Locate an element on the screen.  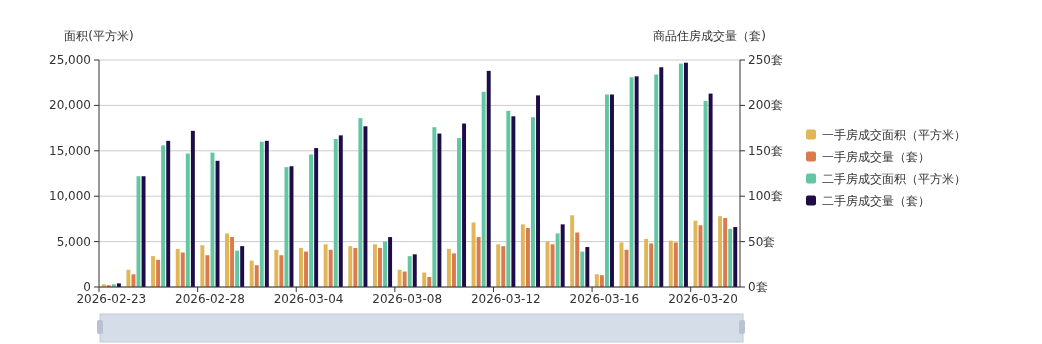
y2-tick-label: 50套 is located at coordinates (762, 241).